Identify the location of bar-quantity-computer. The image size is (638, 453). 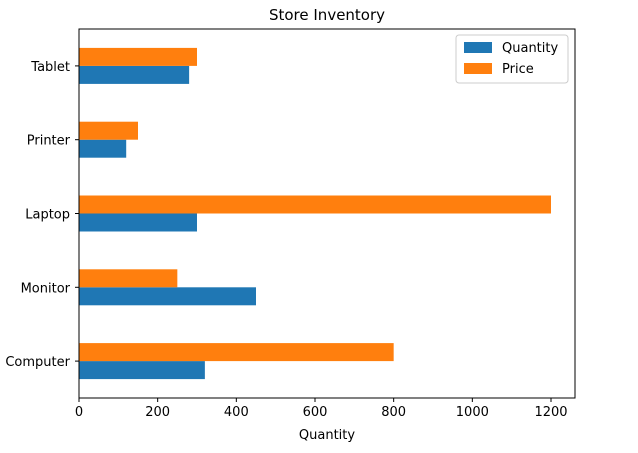
(142, 370).